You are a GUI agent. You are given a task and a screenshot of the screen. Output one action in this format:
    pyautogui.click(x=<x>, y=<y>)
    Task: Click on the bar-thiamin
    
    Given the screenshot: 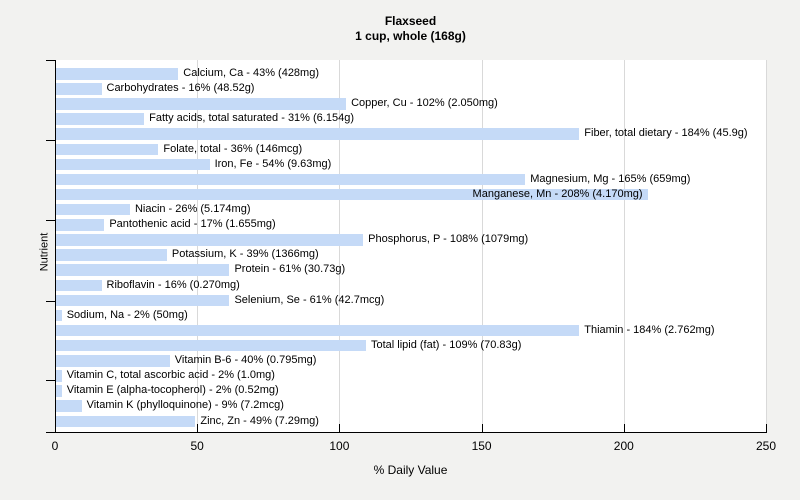 What is the action you would take?
    pyautogui.click(x=318, y=330)
    